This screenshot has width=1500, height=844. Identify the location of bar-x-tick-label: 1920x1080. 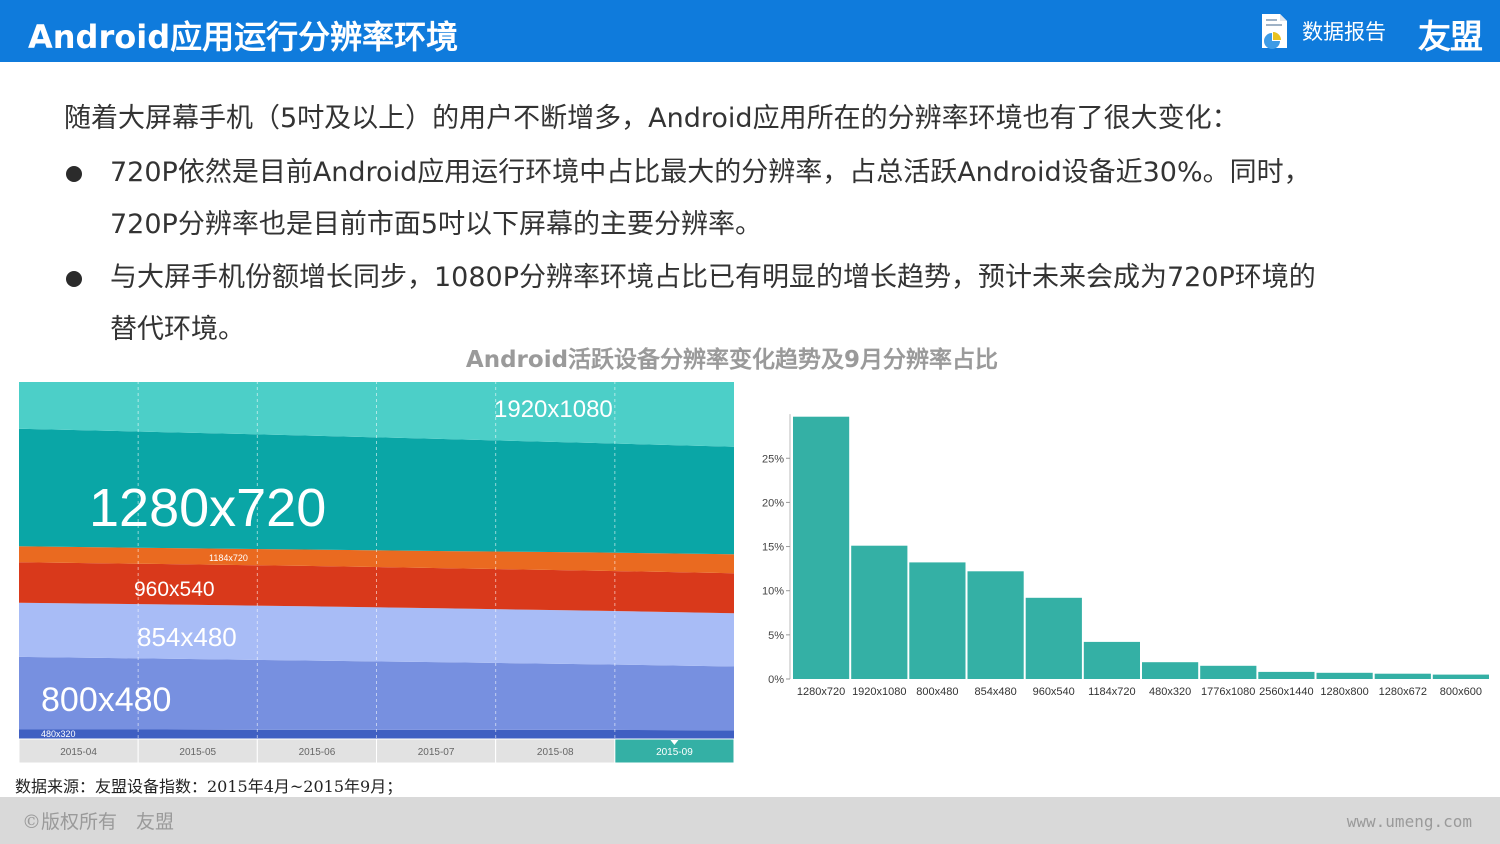
(879, 692).